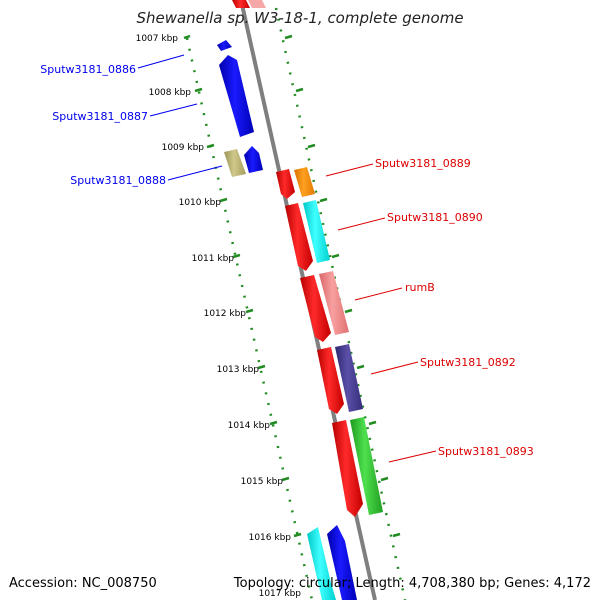 The height and width of the screenshot is (600, 600). I want to click on gene-label-0892: Sputw3181_0892, so click(468, 362).